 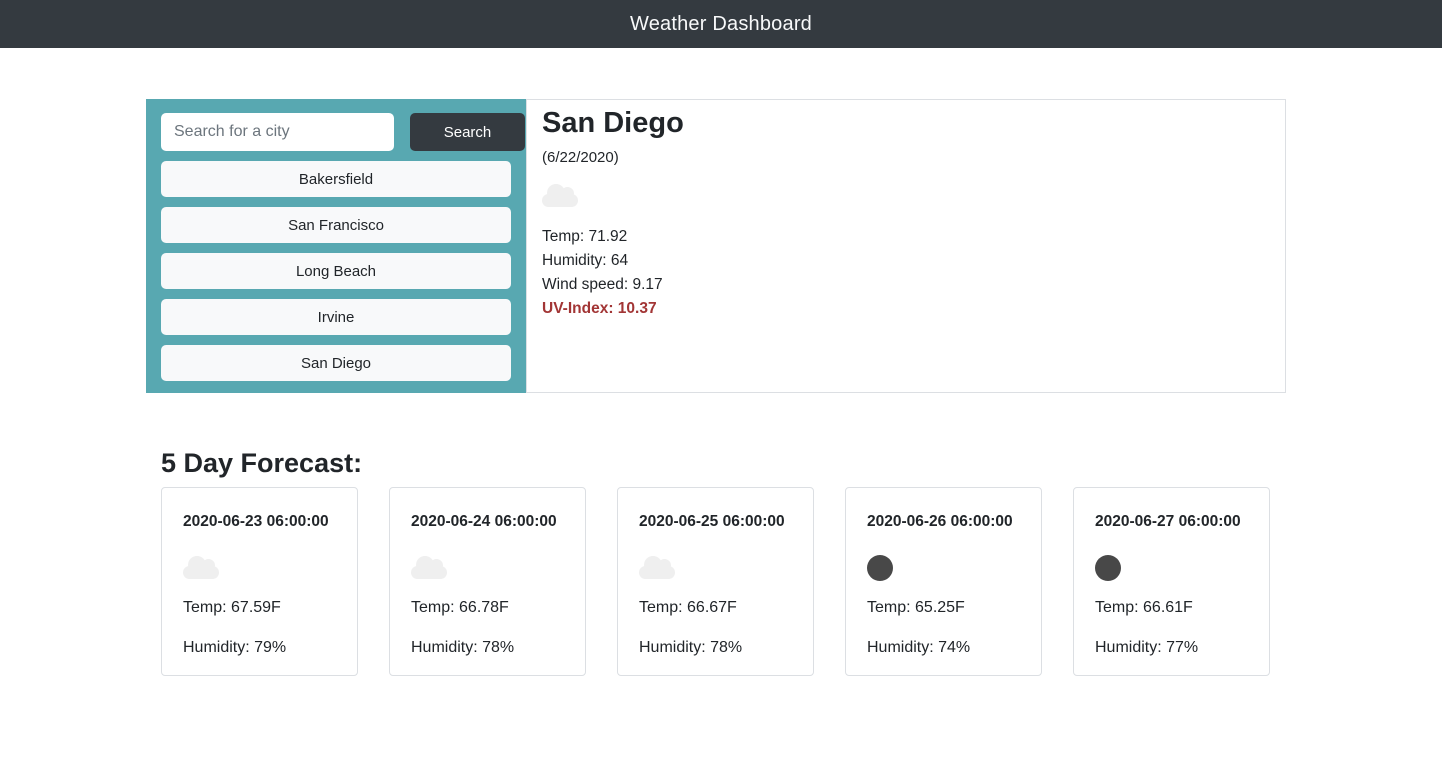 What do you see at coordinates (1147, 647) in the screenshot?
I see `forecast-humidity: Humidity: 77%` at bounding box center [1147, 647].